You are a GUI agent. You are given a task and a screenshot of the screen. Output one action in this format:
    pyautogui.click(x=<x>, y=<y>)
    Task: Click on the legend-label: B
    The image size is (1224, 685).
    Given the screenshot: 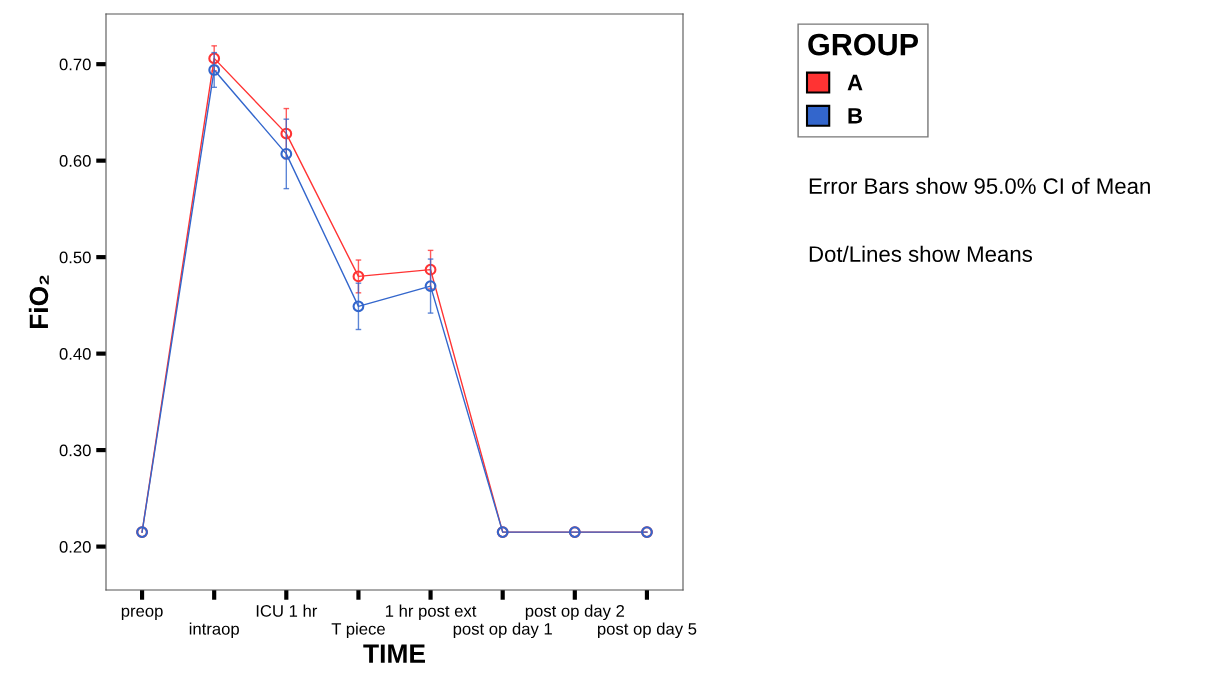 What is the action you would take?
    pyautogui.click(x=855, y=116)
    